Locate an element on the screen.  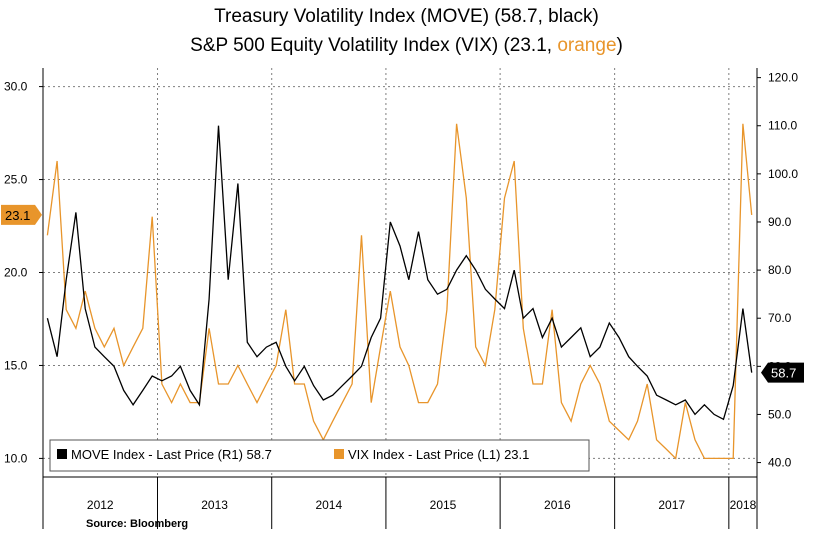
legend-vix-swatch is located at coordinates (339, 454).